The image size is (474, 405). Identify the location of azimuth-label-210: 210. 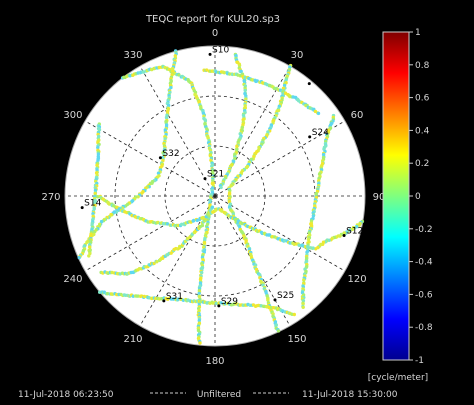
(132, 339).